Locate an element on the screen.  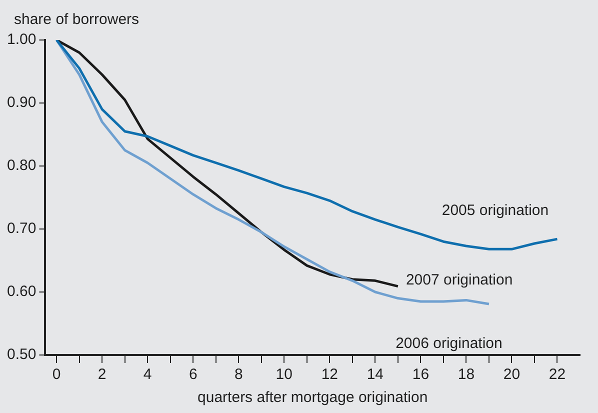
x-tick-label: 20 is located at coordinates (511, 375).